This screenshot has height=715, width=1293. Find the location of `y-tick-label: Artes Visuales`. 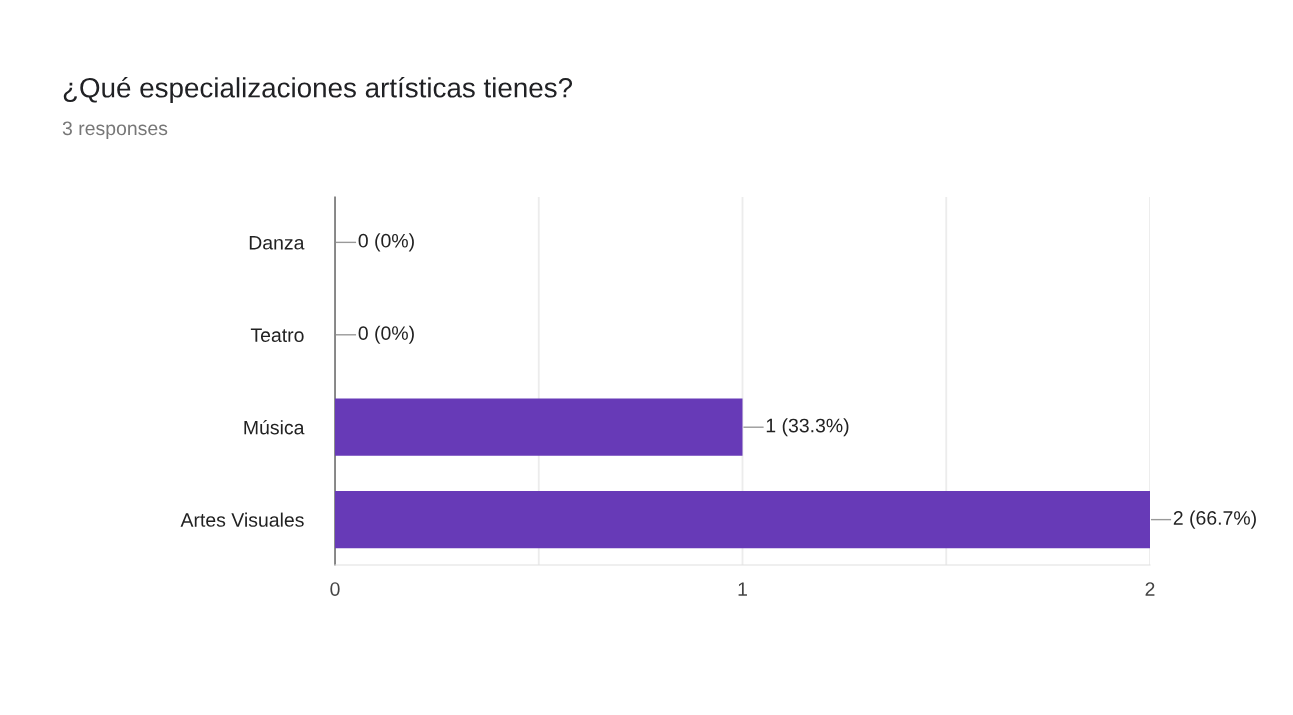

y-tick-label: Artes Visuales is located at coordinates (242, 519).